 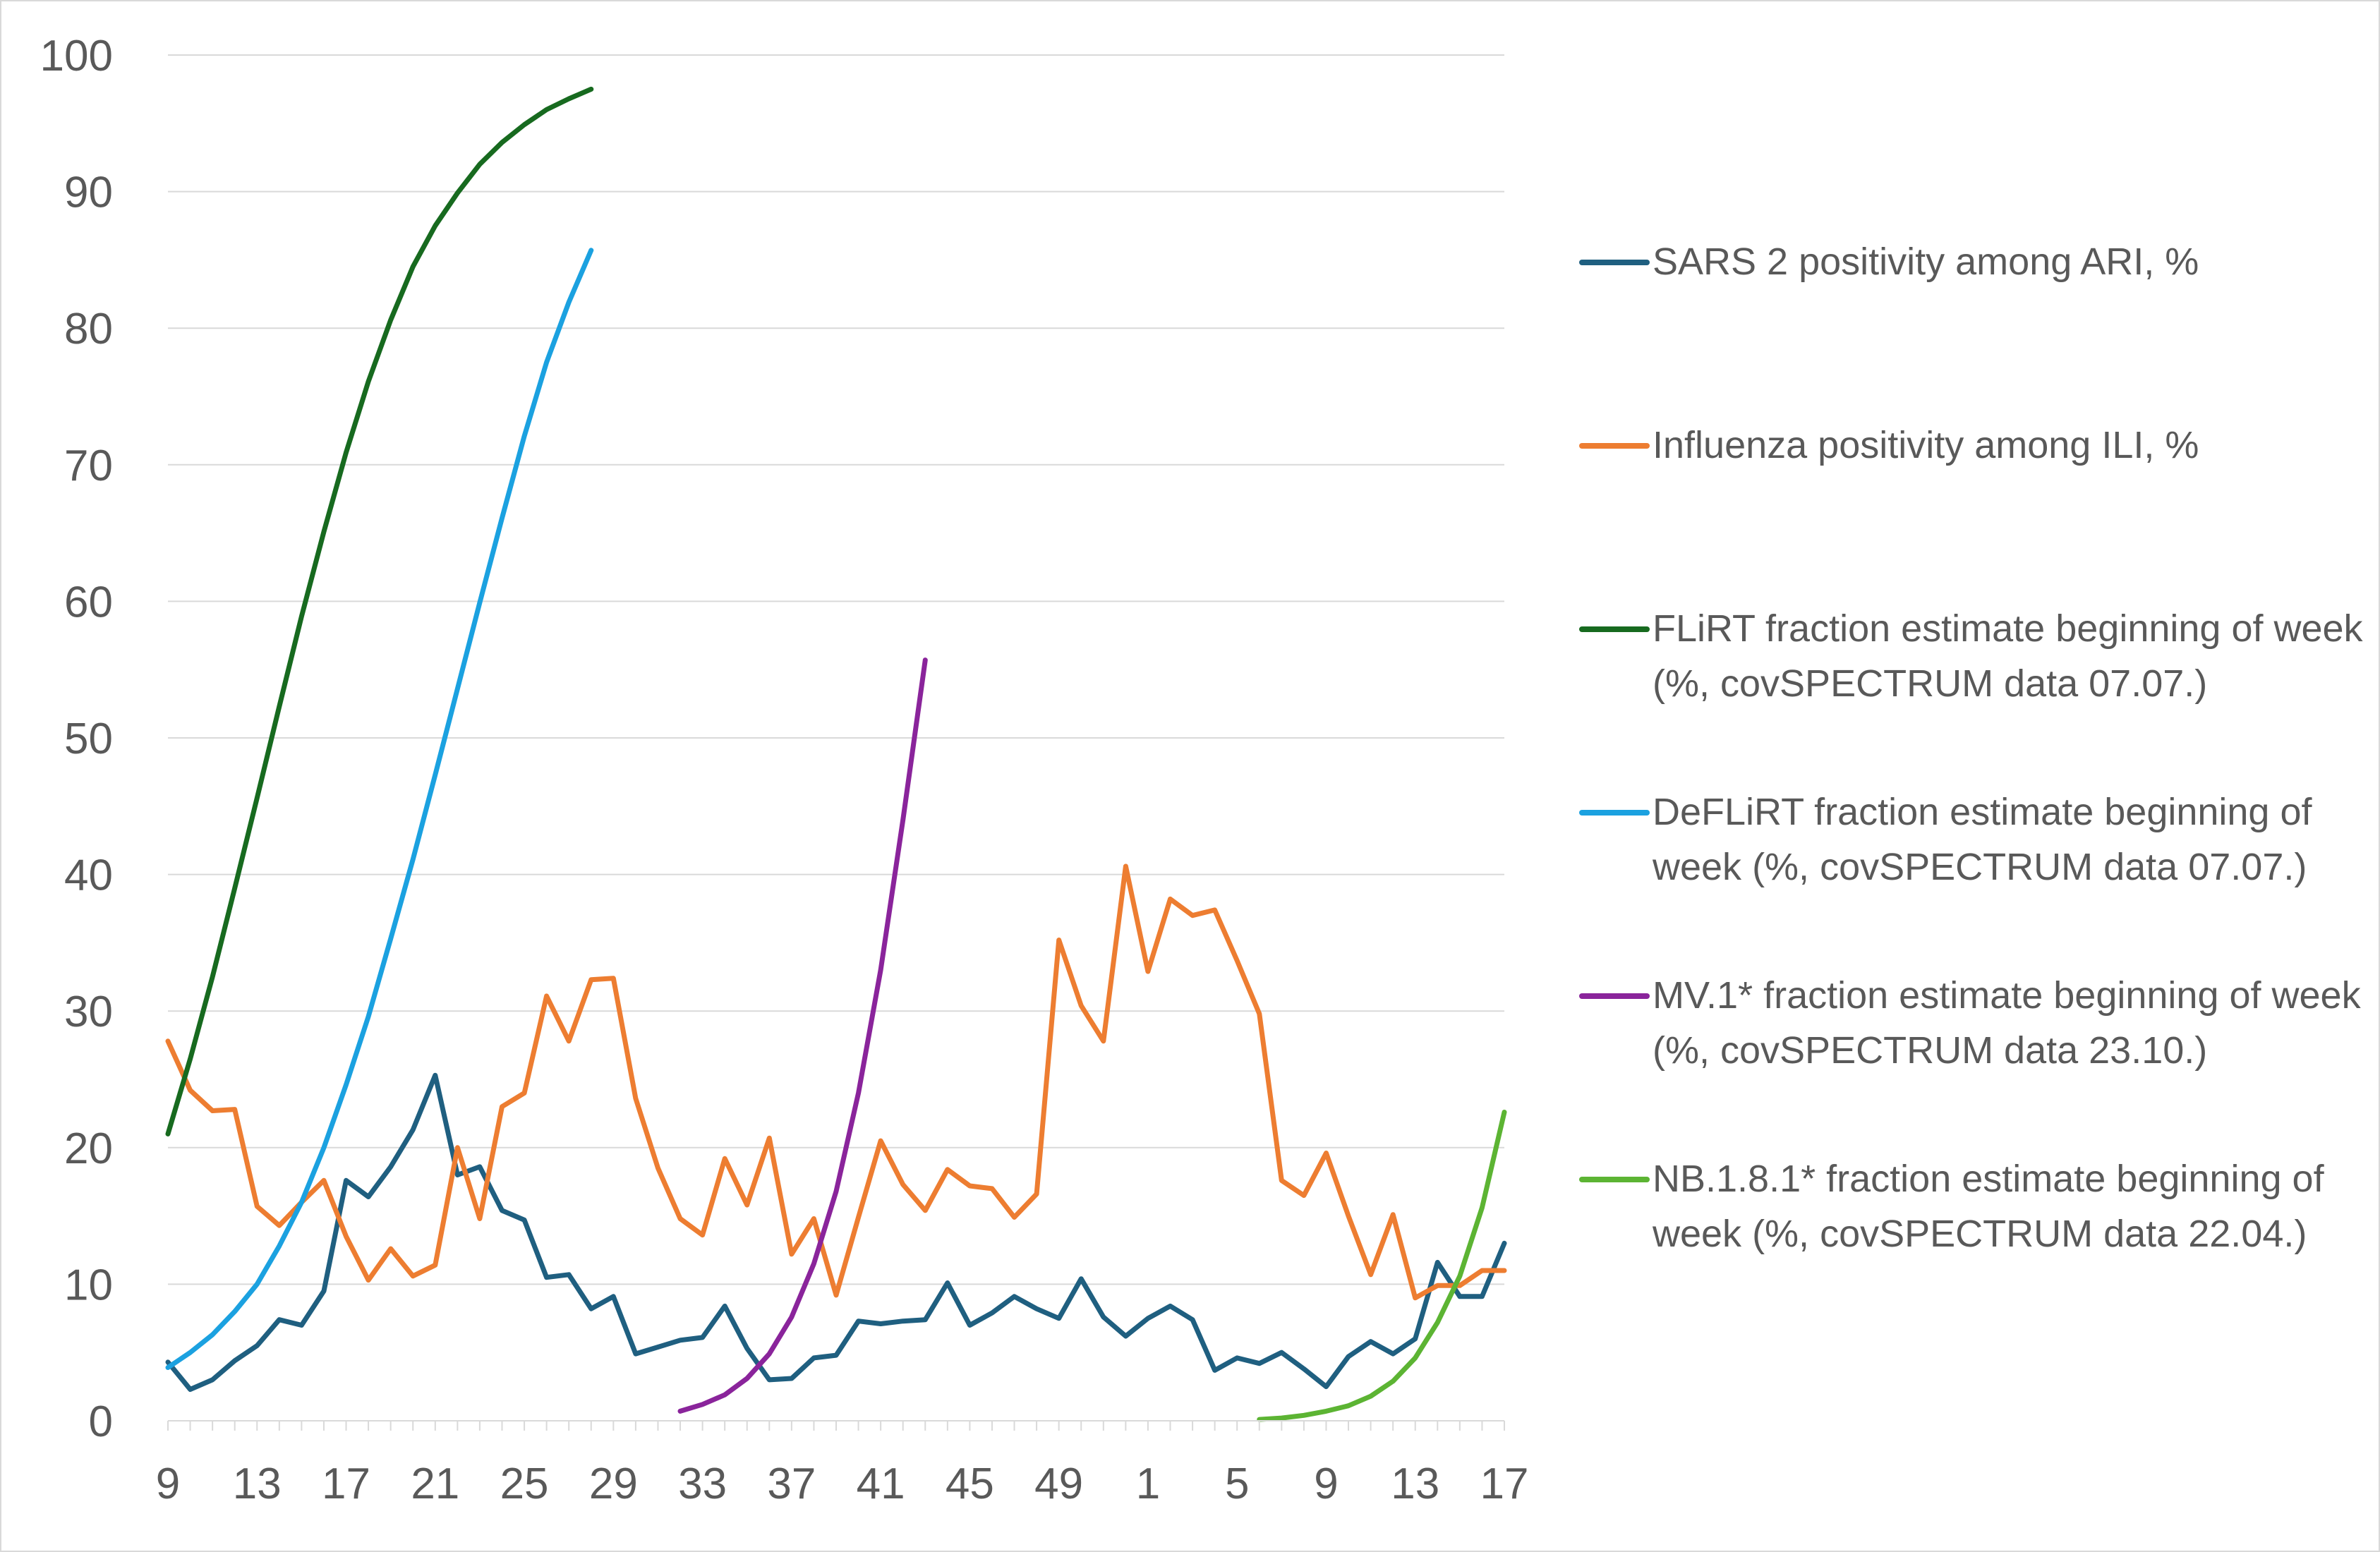 What do you see at coordinates (703, 1484) in the screenshot?
I see `x-tick-label: 33` at bounding box center [703, 1484].